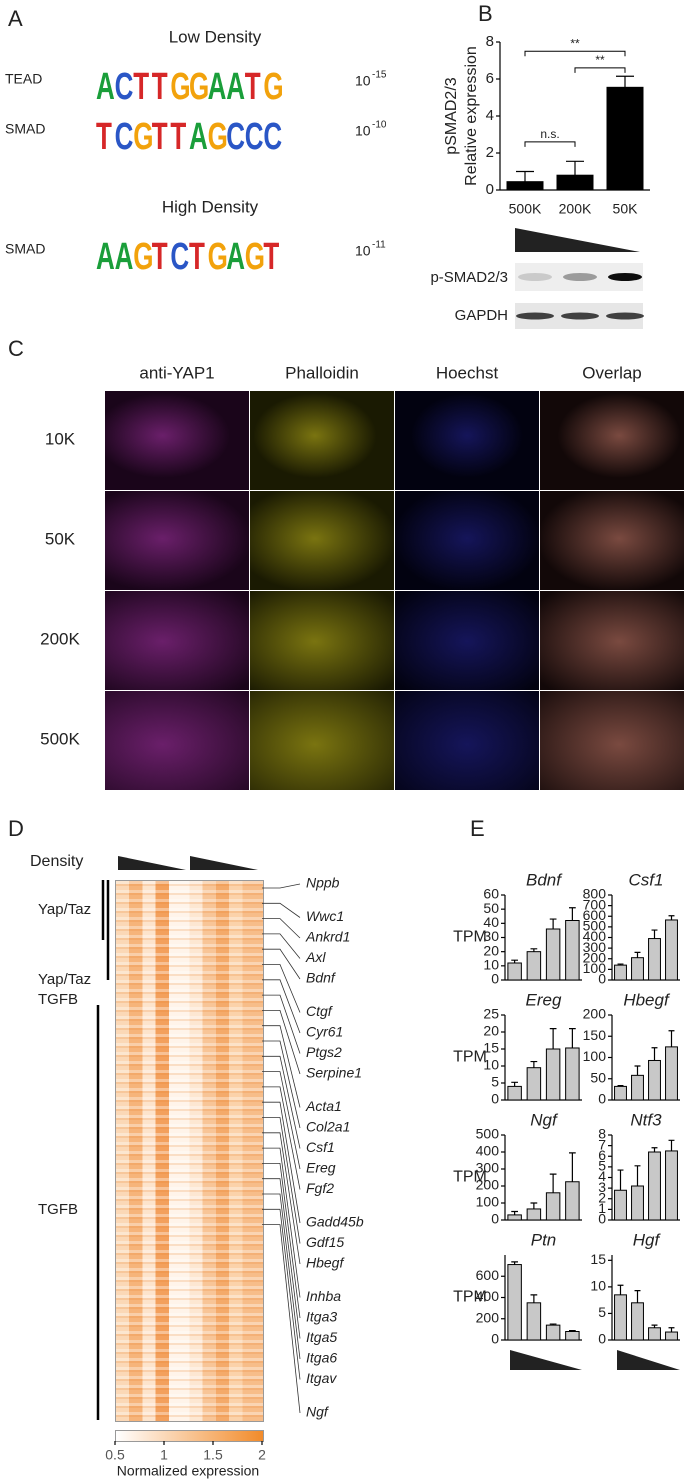 This screenshot has width=688, height=1481. What do you see at coordinates (23, 79) in the screenshot?
I see `motif-name: TEAD` at bounding box center [23, 79].